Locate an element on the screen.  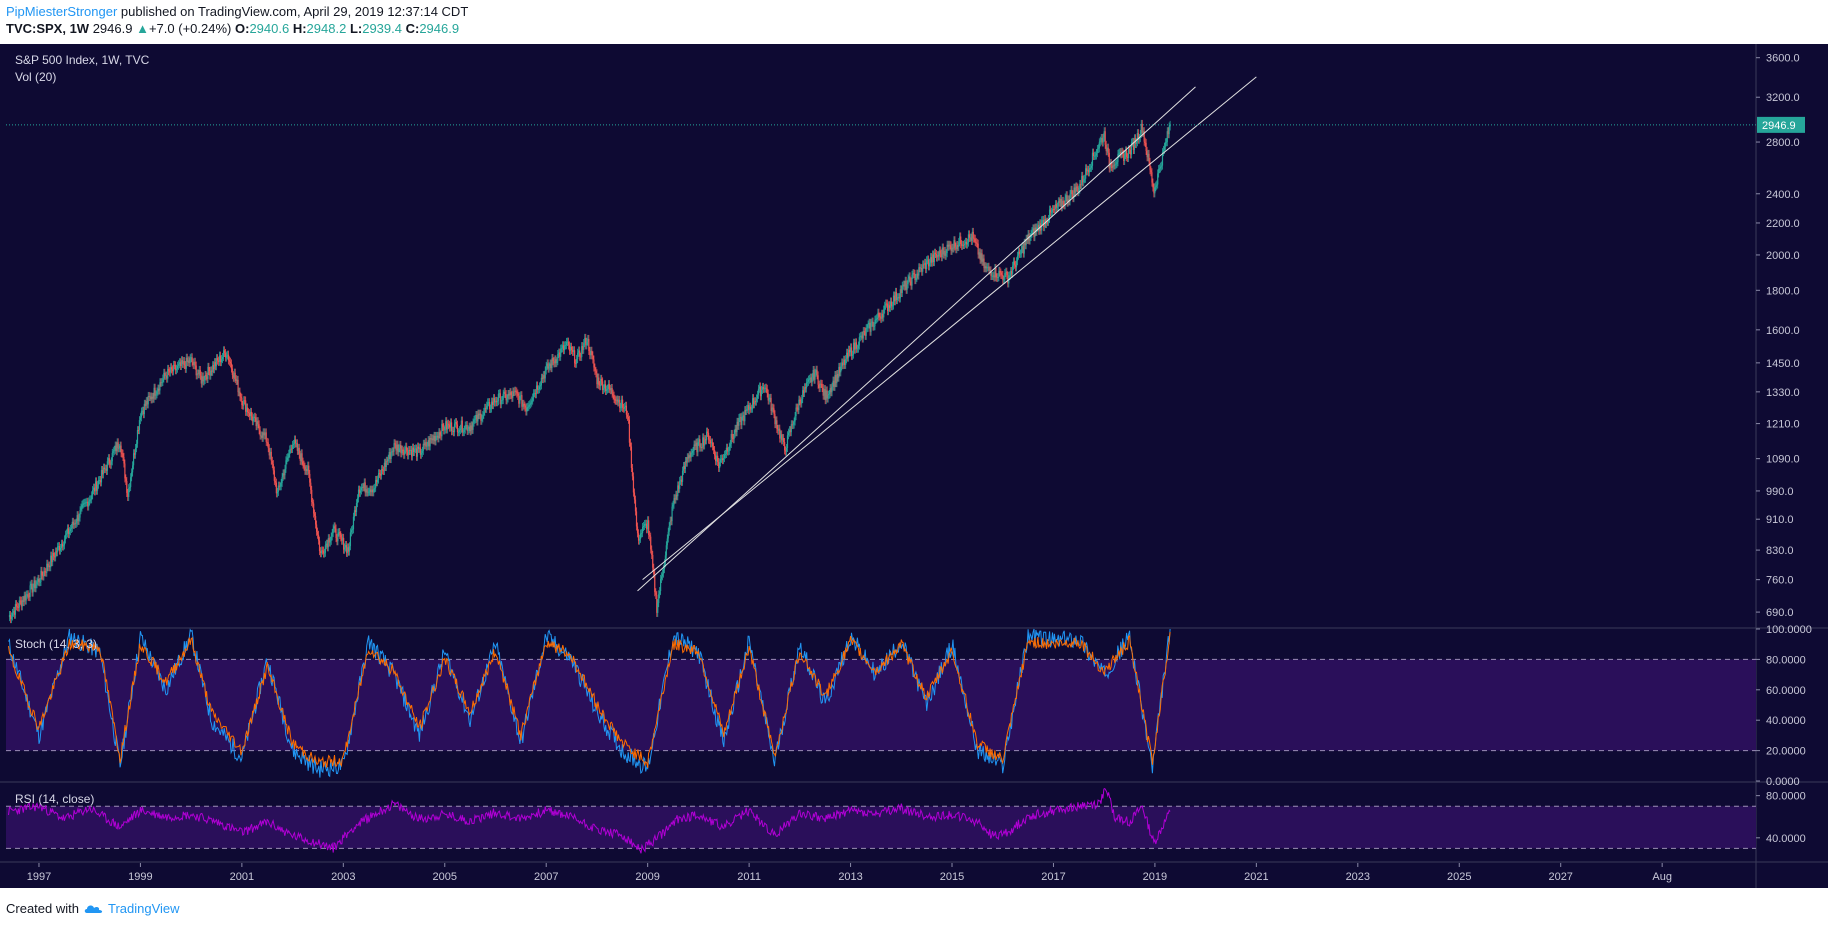
time-tick-label: 2015 is located at coordinates (952, 877).